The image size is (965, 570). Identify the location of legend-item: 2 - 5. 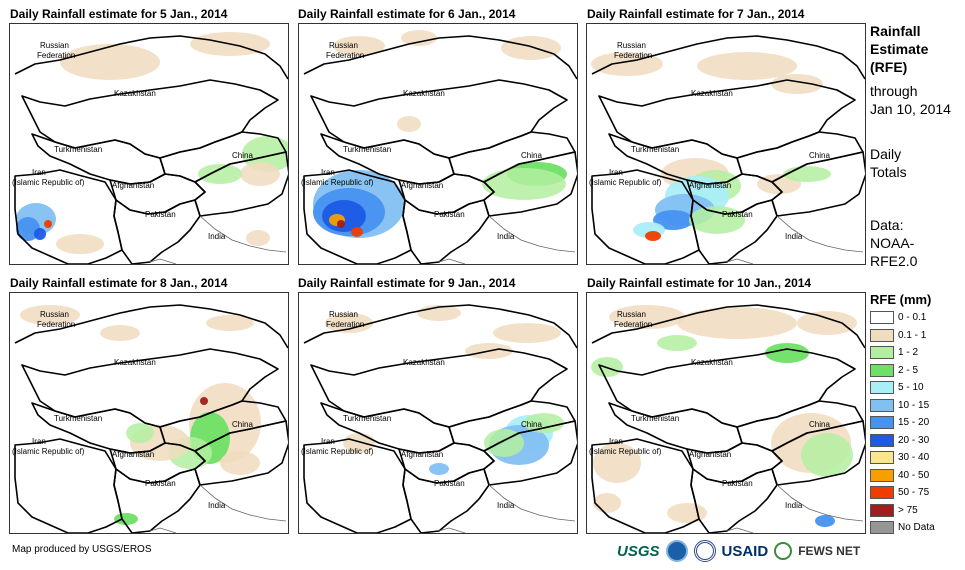
(894, 370).